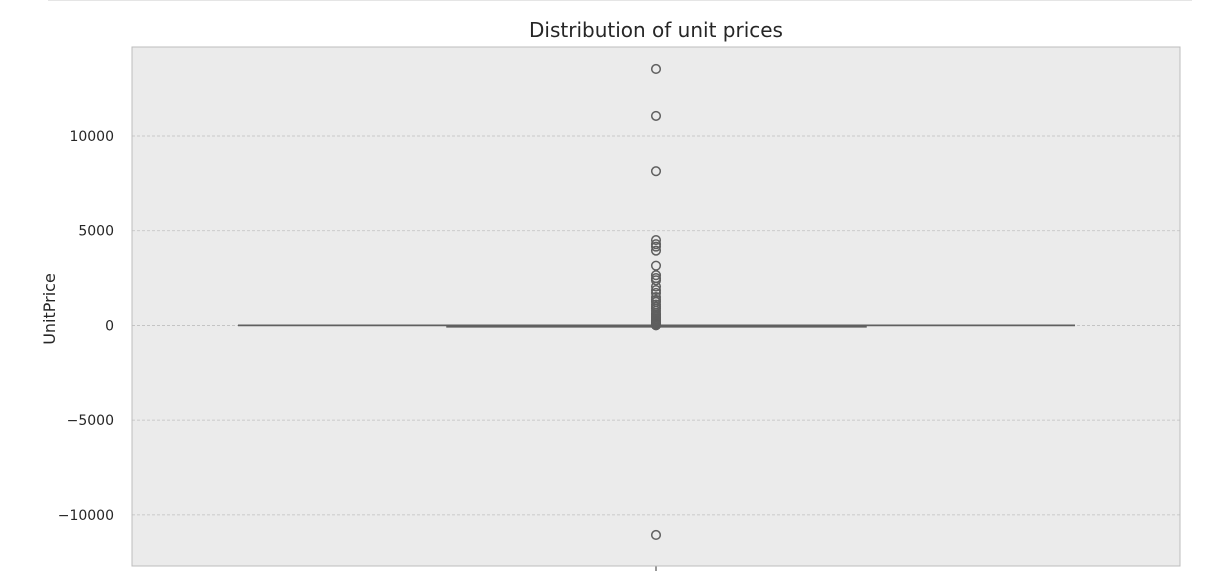  Describe the element at coordinates (86, 326) in the screenshot. I see `y-axis-ticks: −10000 −5000 0 5000 10000` at that location.